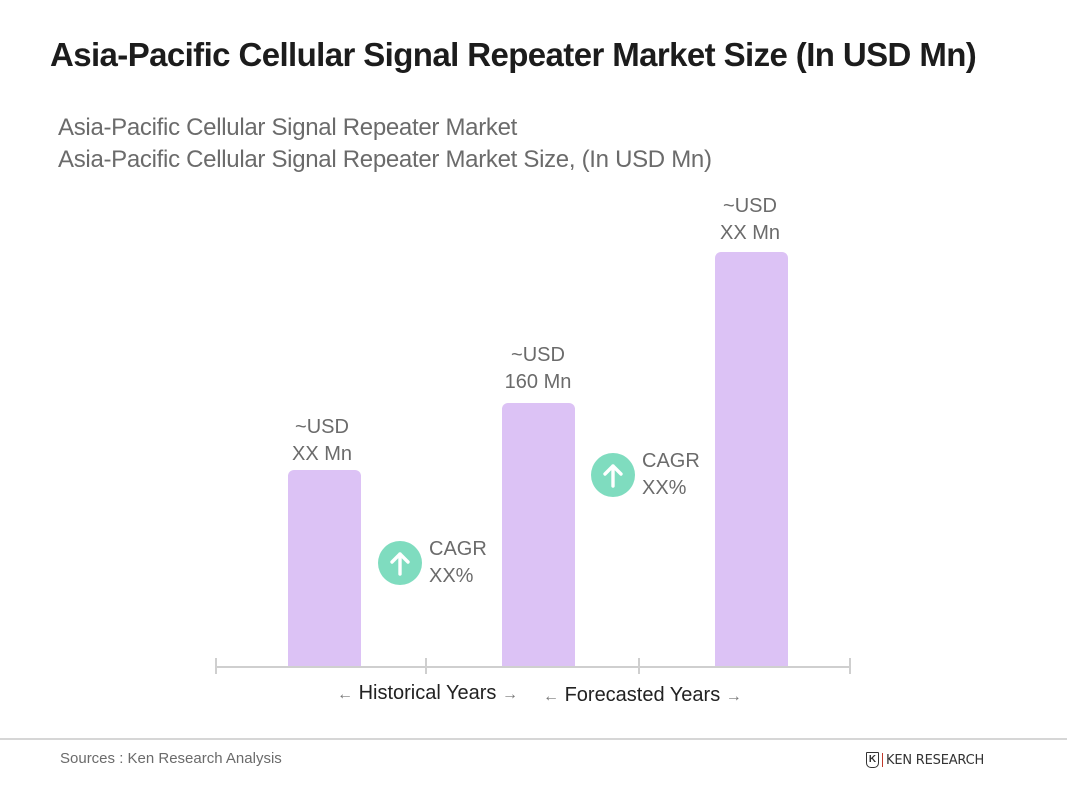  I want to click on bar-forecast, so click(751, 459).